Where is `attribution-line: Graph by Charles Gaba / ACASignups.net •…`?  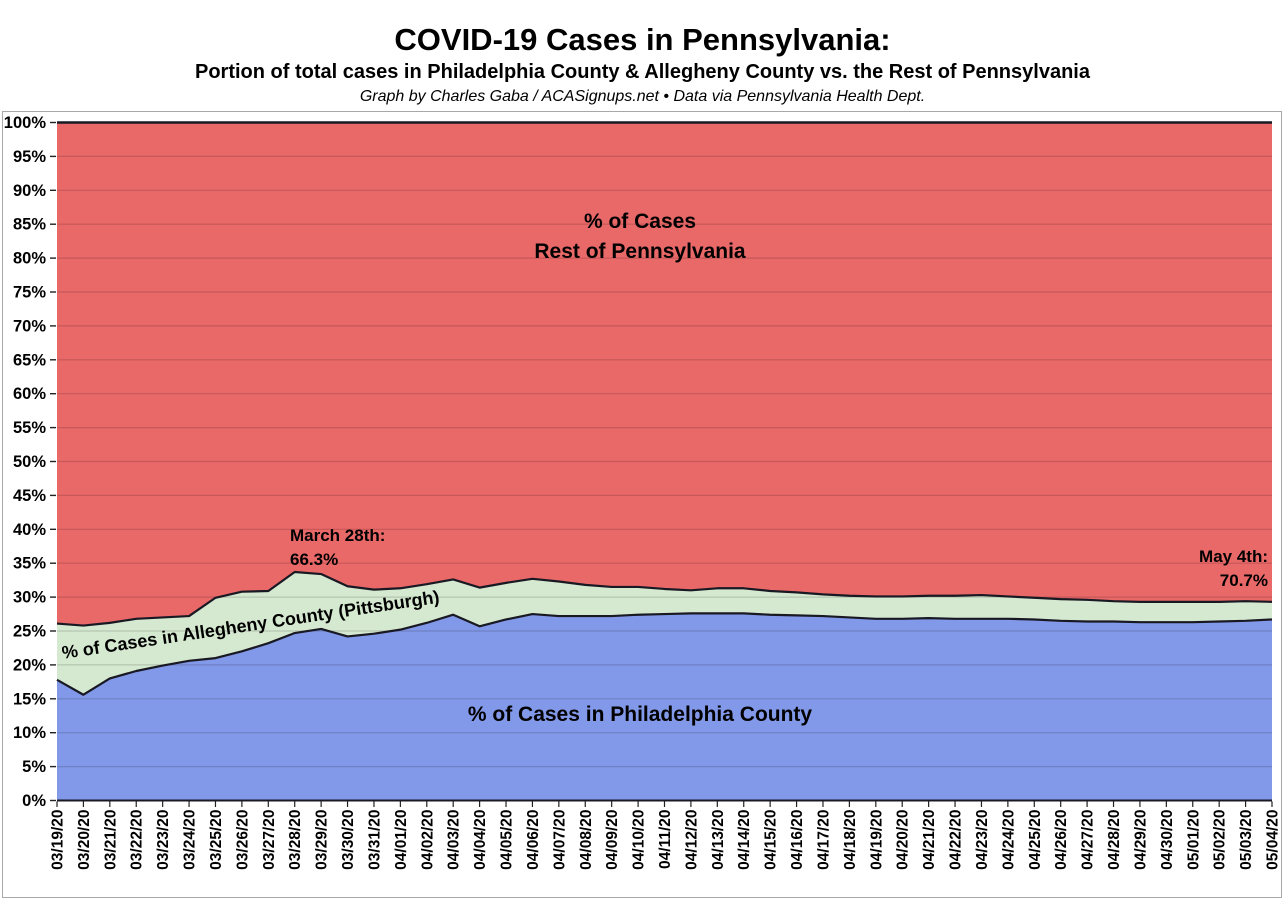
attribution-line: Graph by Charles Gaba / ACASignups.net •… is located at coordinates (642, 96).